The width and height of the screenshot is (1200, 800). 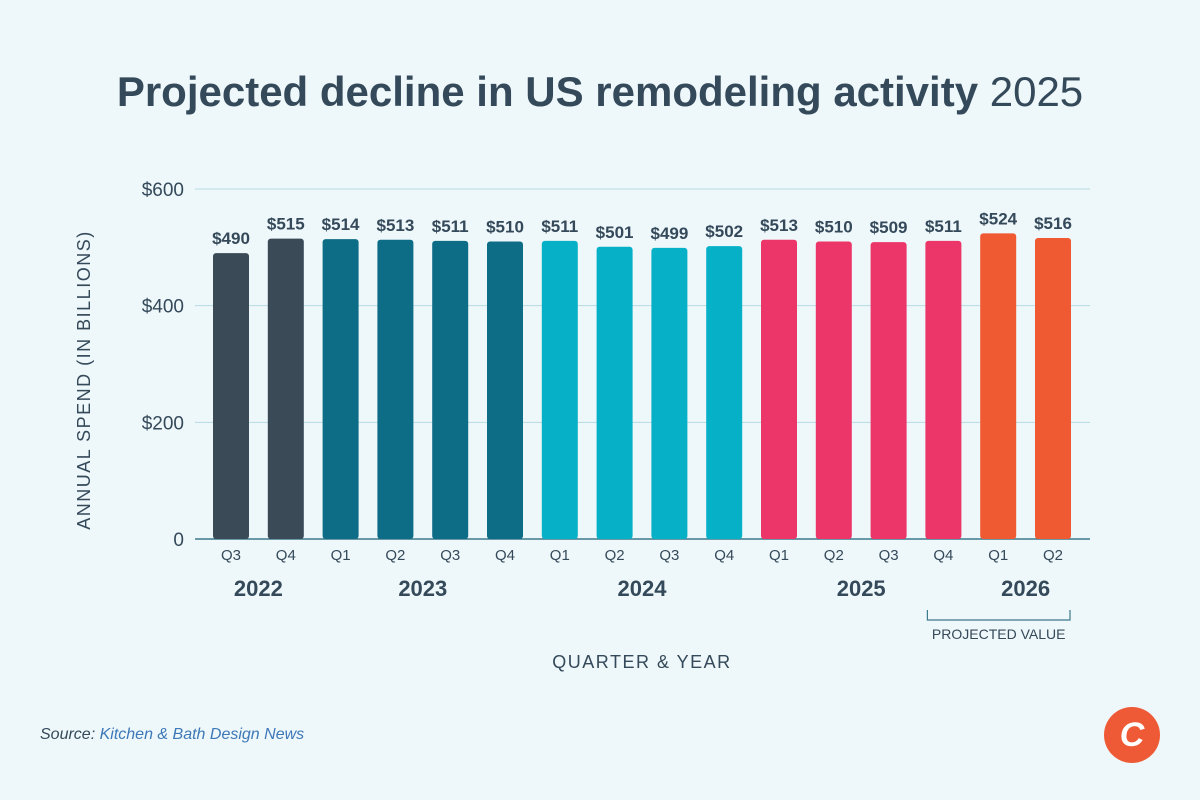 I want to click on y-tick-label: $200, so click(x=163, y=423).